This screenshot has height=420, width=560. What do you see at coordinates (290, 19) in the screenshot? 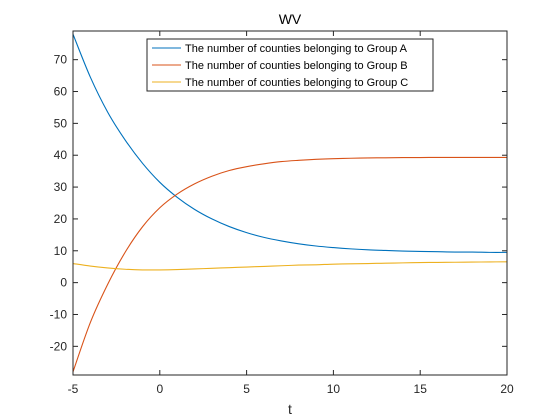
I see `chart-title: WV` at bounding box center [290, 19].